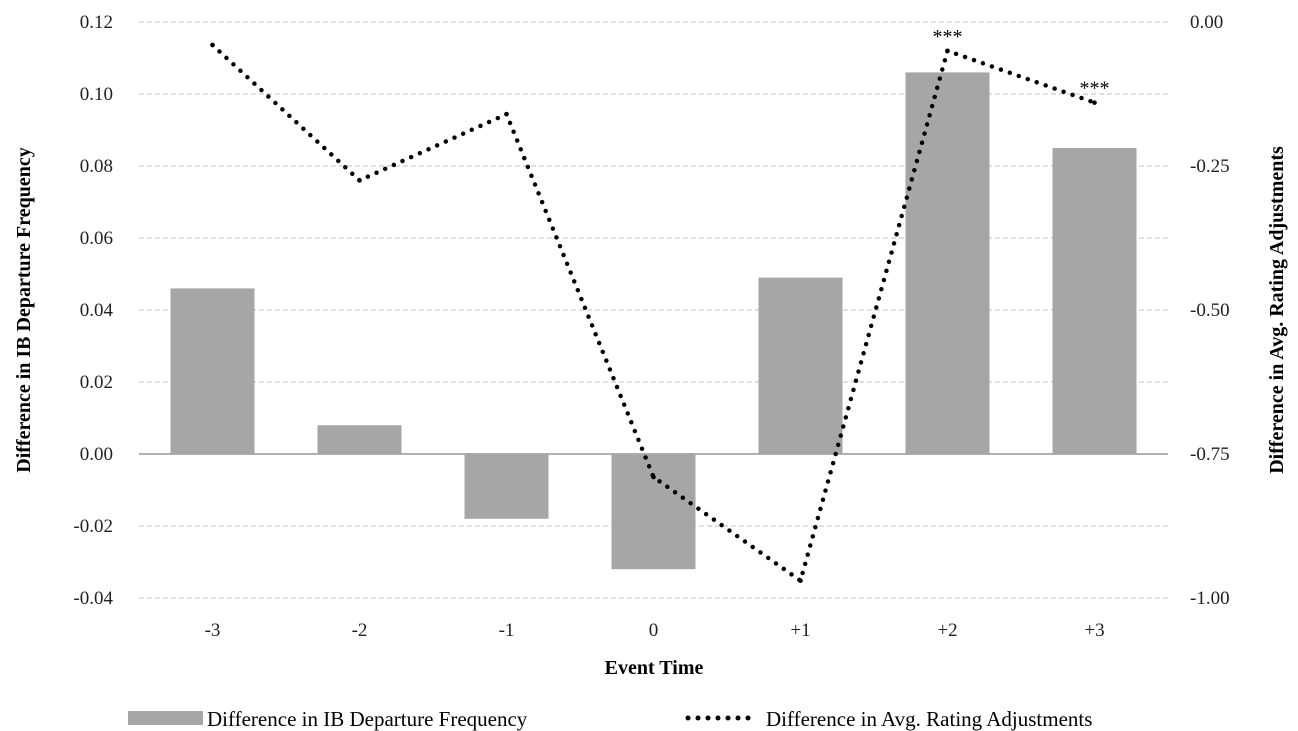  What do you see at coordinates (1094, 102) in the screenshot?
I see `line-point-+3` at bounding box center [1094, 102].